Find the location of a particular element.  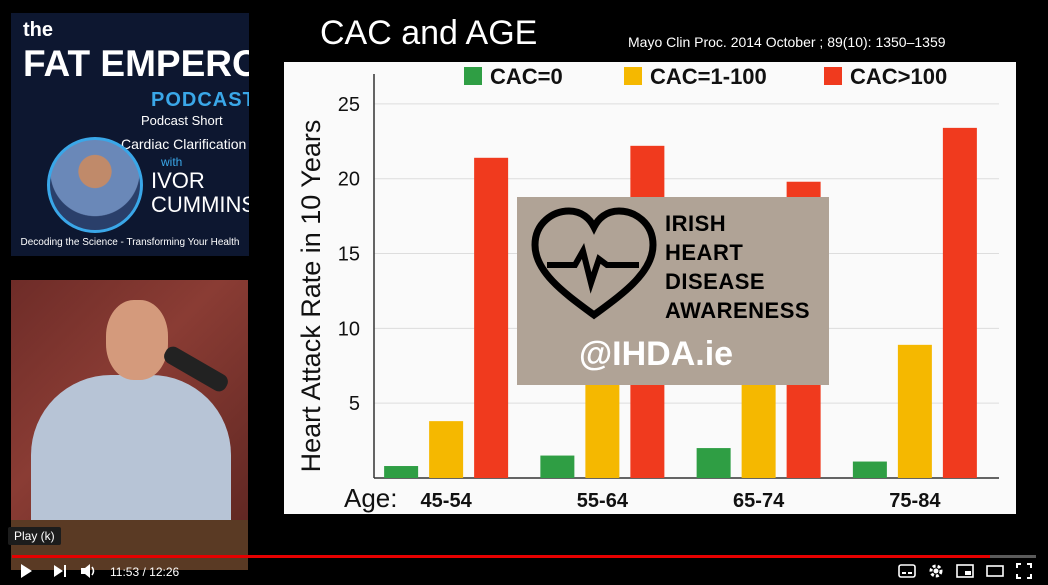

podcast-clarification: Cardiac Clarification is located at coordinates (184, 144).